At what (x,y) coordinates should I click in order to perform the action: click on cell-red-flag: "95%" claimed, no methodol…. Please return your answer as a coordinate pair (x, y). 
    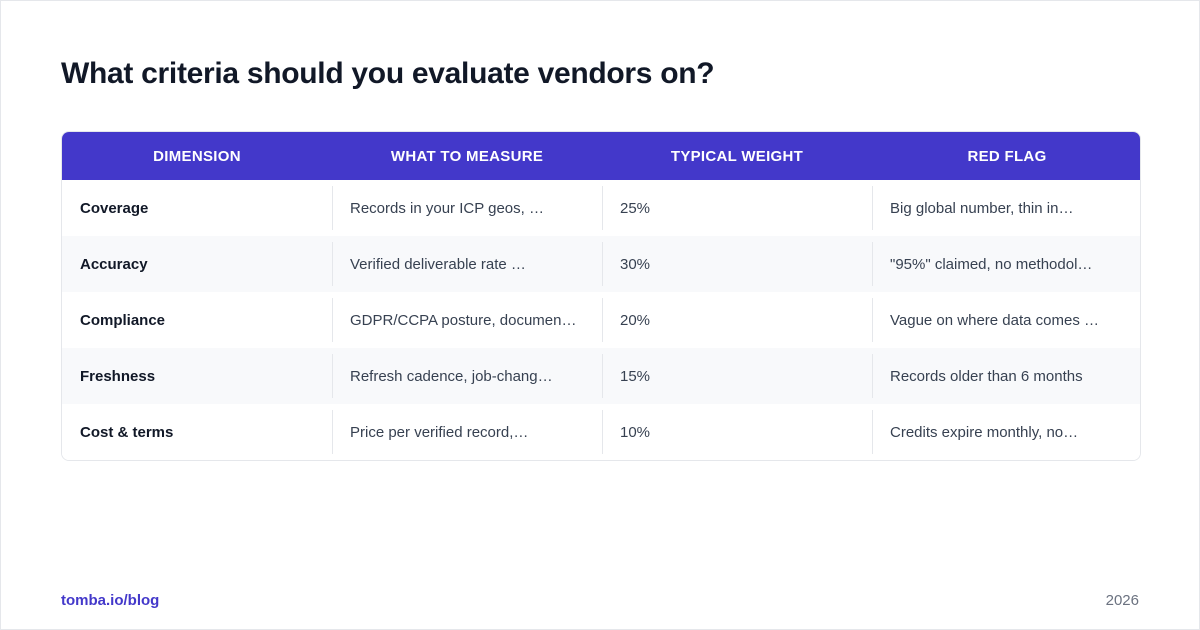
    Looking at the image, I should click on (1006, 264).